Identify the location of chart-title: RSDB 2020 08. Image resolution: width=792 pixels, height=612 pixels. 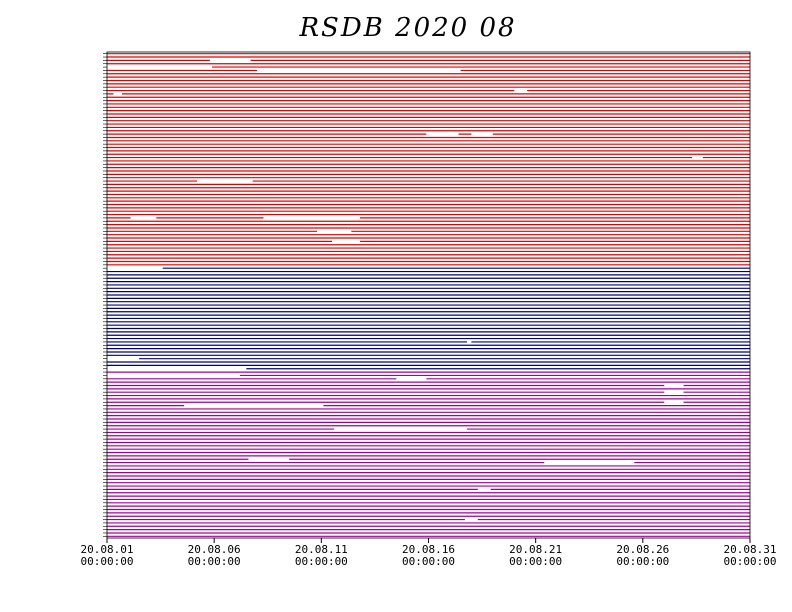
(407, 28).